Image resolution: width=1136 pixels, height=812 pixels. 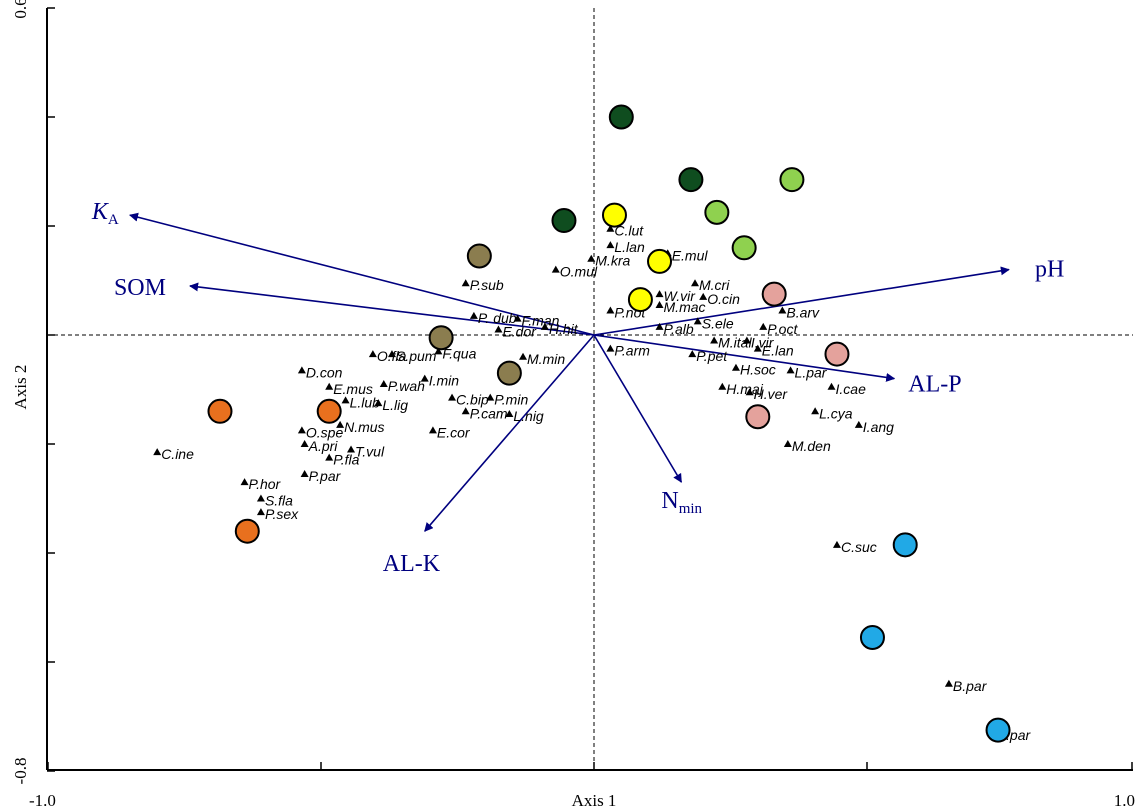 I want to click on species-label: L.lan, so click(x=629, y=247).